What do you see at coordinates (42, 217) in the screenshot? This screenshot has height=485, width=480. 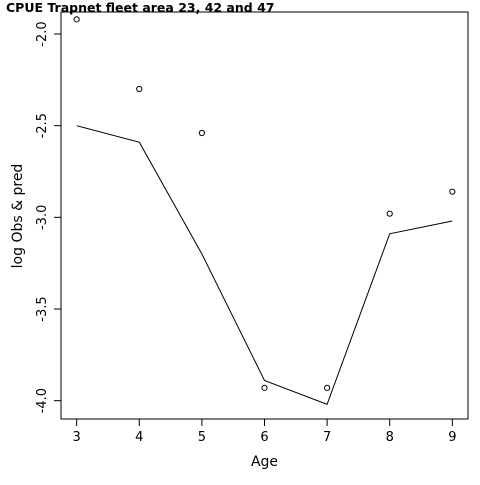 I see `y-tick-label: -3.0` at bounding box center [42, 217].